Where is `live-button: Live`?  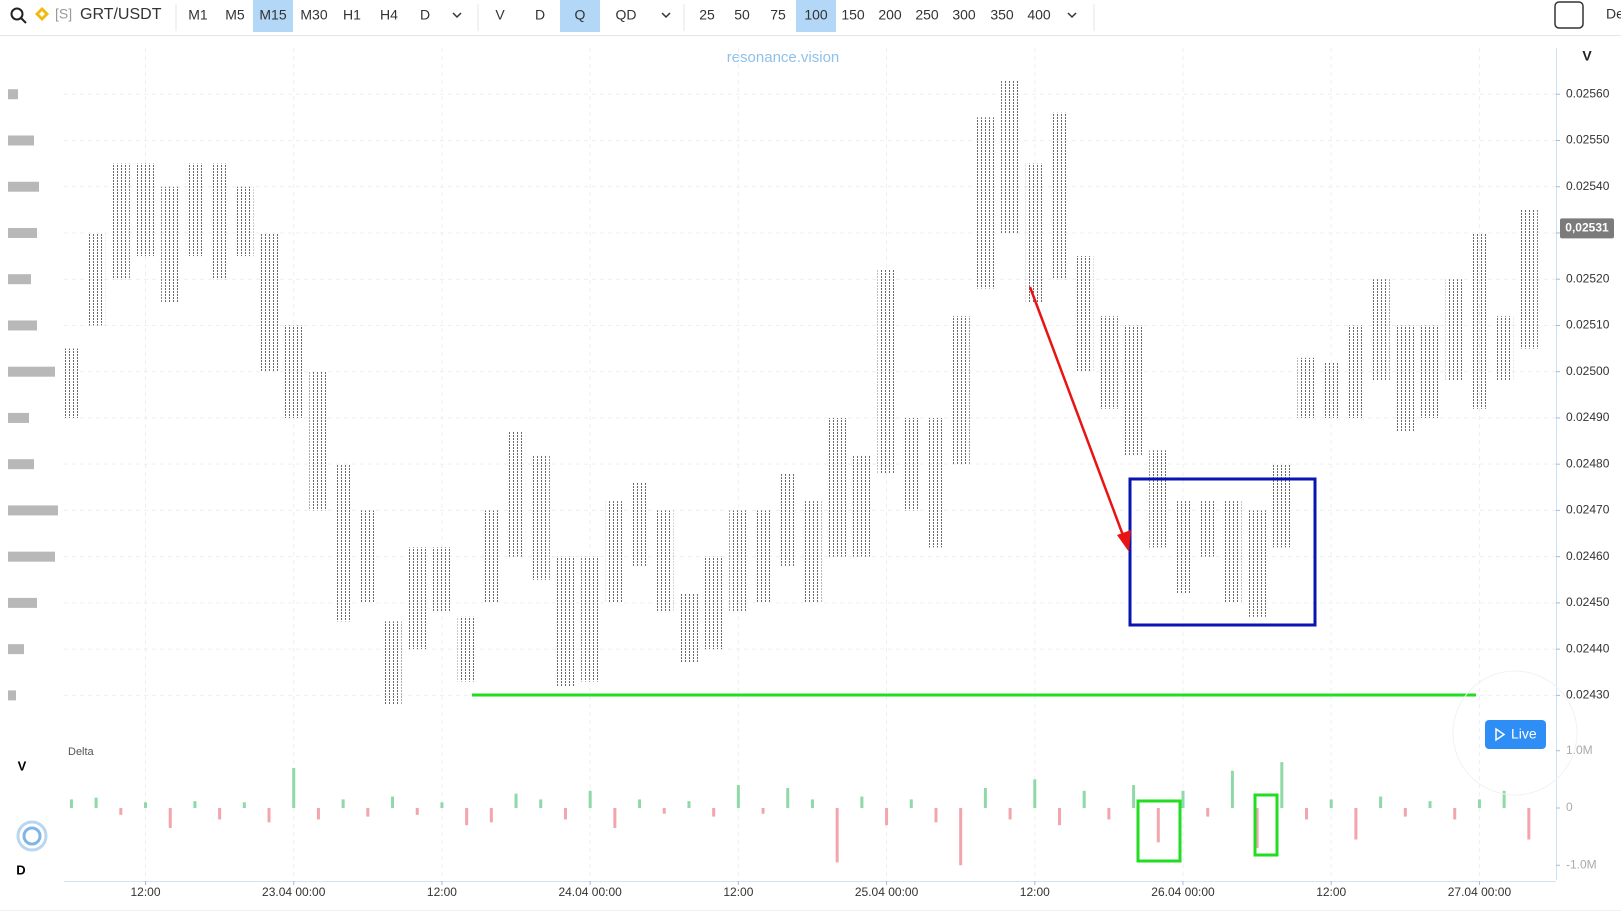
live-button: Live is located at coordinates (1515, 734).